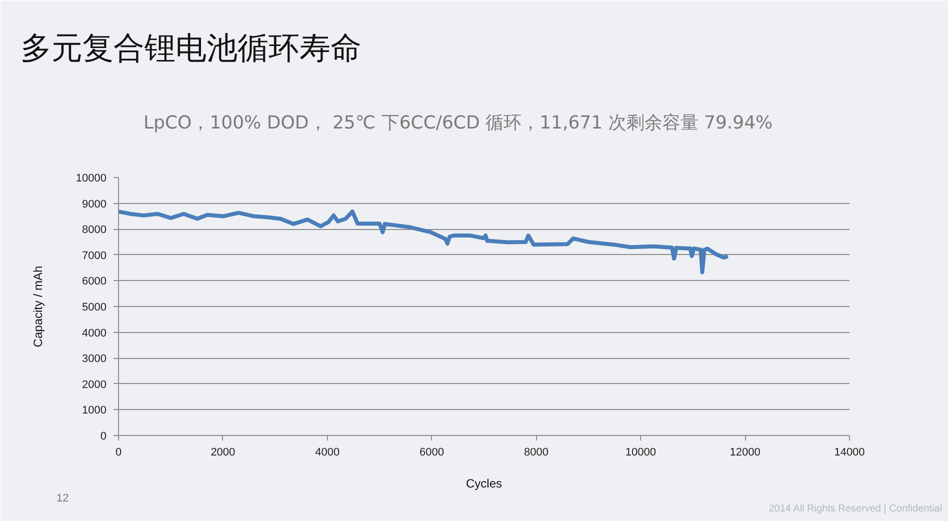 The width and height of the screenshot is (948, 521). I want to click on chart-subtitle: LpCO，100% DOD， 25℃ 下6CC/6CD 循环，11,671 次剩余容量 79.94%, so click(458, 123).